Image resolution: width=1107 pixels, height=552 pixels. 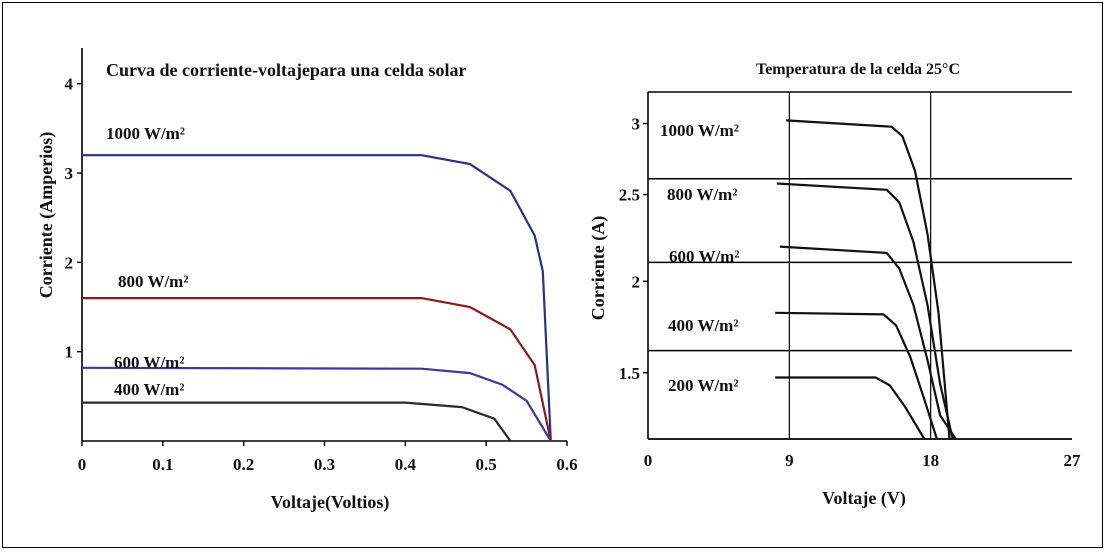 I want to click on right-y-tick-label: 2, so click(x=636, y=281).